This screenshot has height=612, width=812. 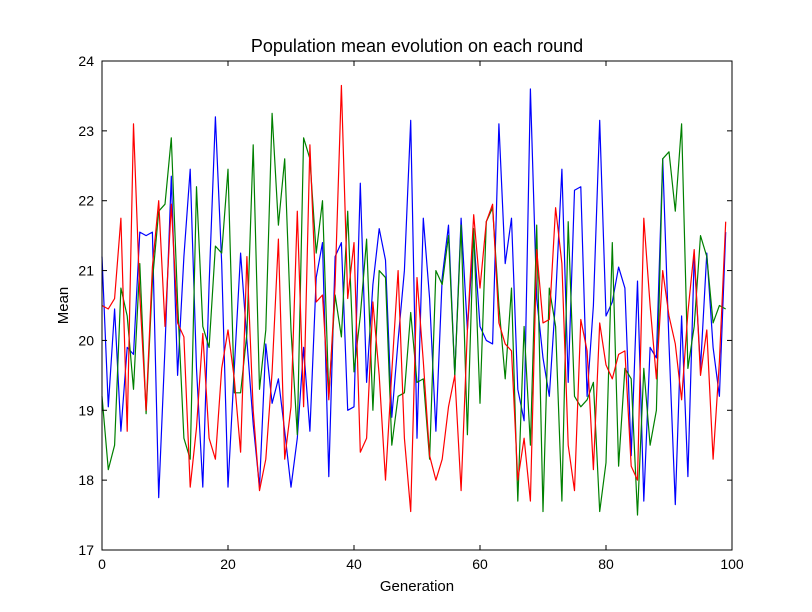 What do you see at coordinates (102, 564) in the screenshot?
I see `x-tick-label: 0` at bounding box center [102, 564].